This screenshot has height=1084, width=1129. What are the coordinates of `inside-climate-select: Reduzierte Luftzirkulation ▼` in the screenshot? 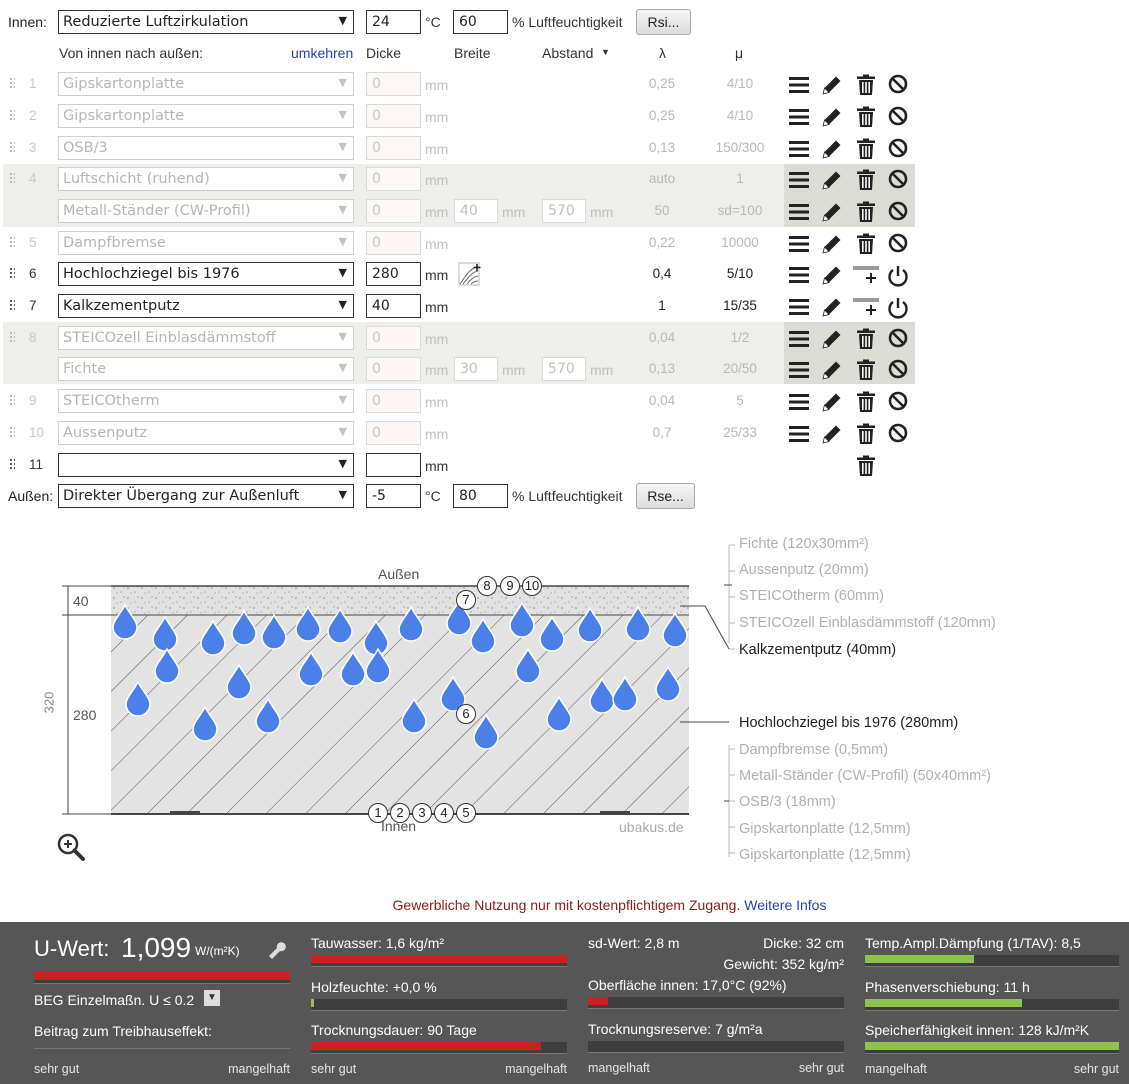 It's located at (206, 22).